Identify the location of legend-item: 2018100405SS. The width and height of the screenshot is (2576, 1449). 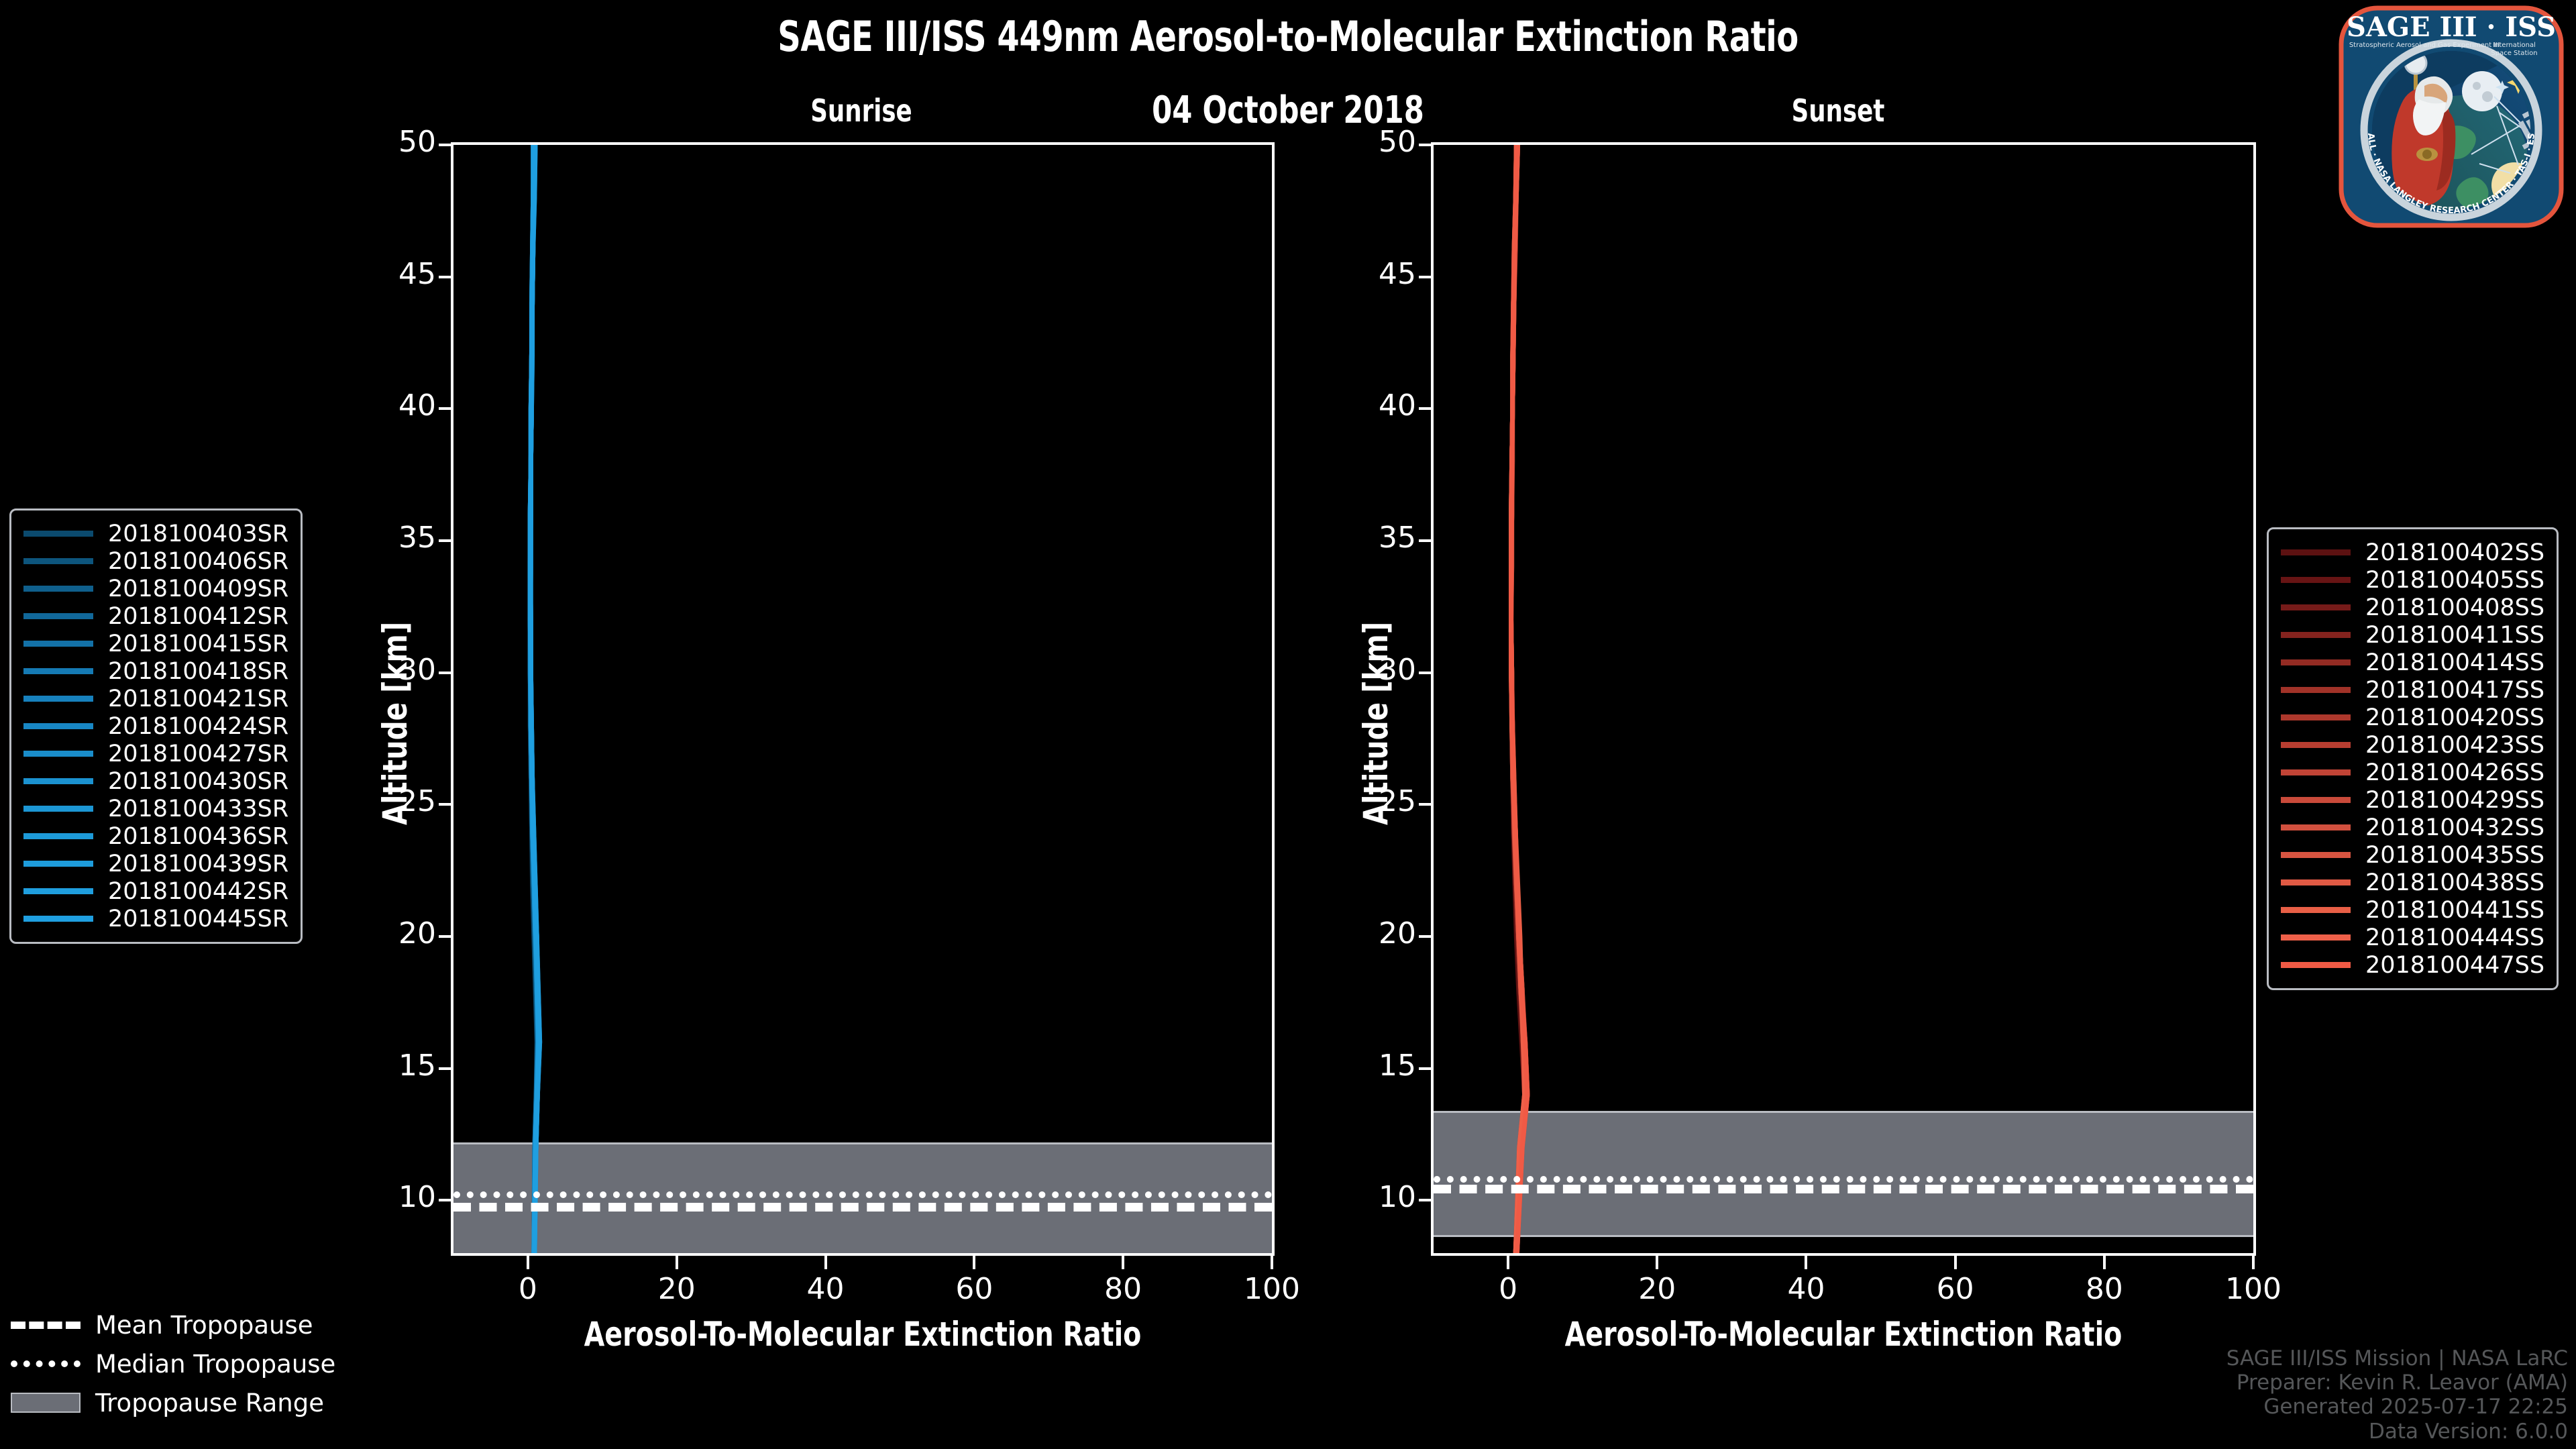
(2412, 580).